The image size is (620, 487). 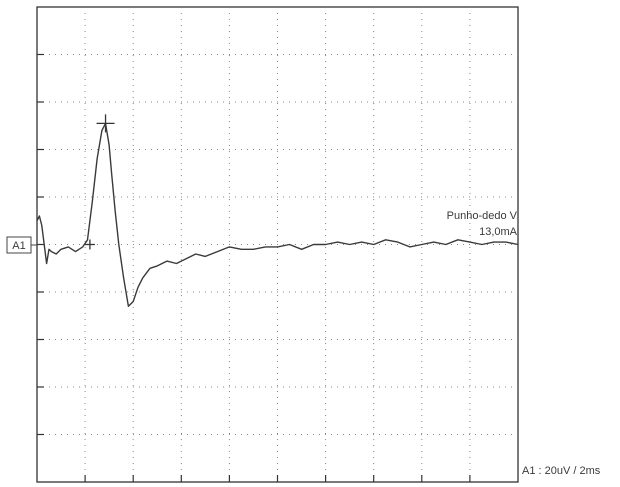 I want to click on stimulus-label: 13,0mA, so click(x=498, y=232).